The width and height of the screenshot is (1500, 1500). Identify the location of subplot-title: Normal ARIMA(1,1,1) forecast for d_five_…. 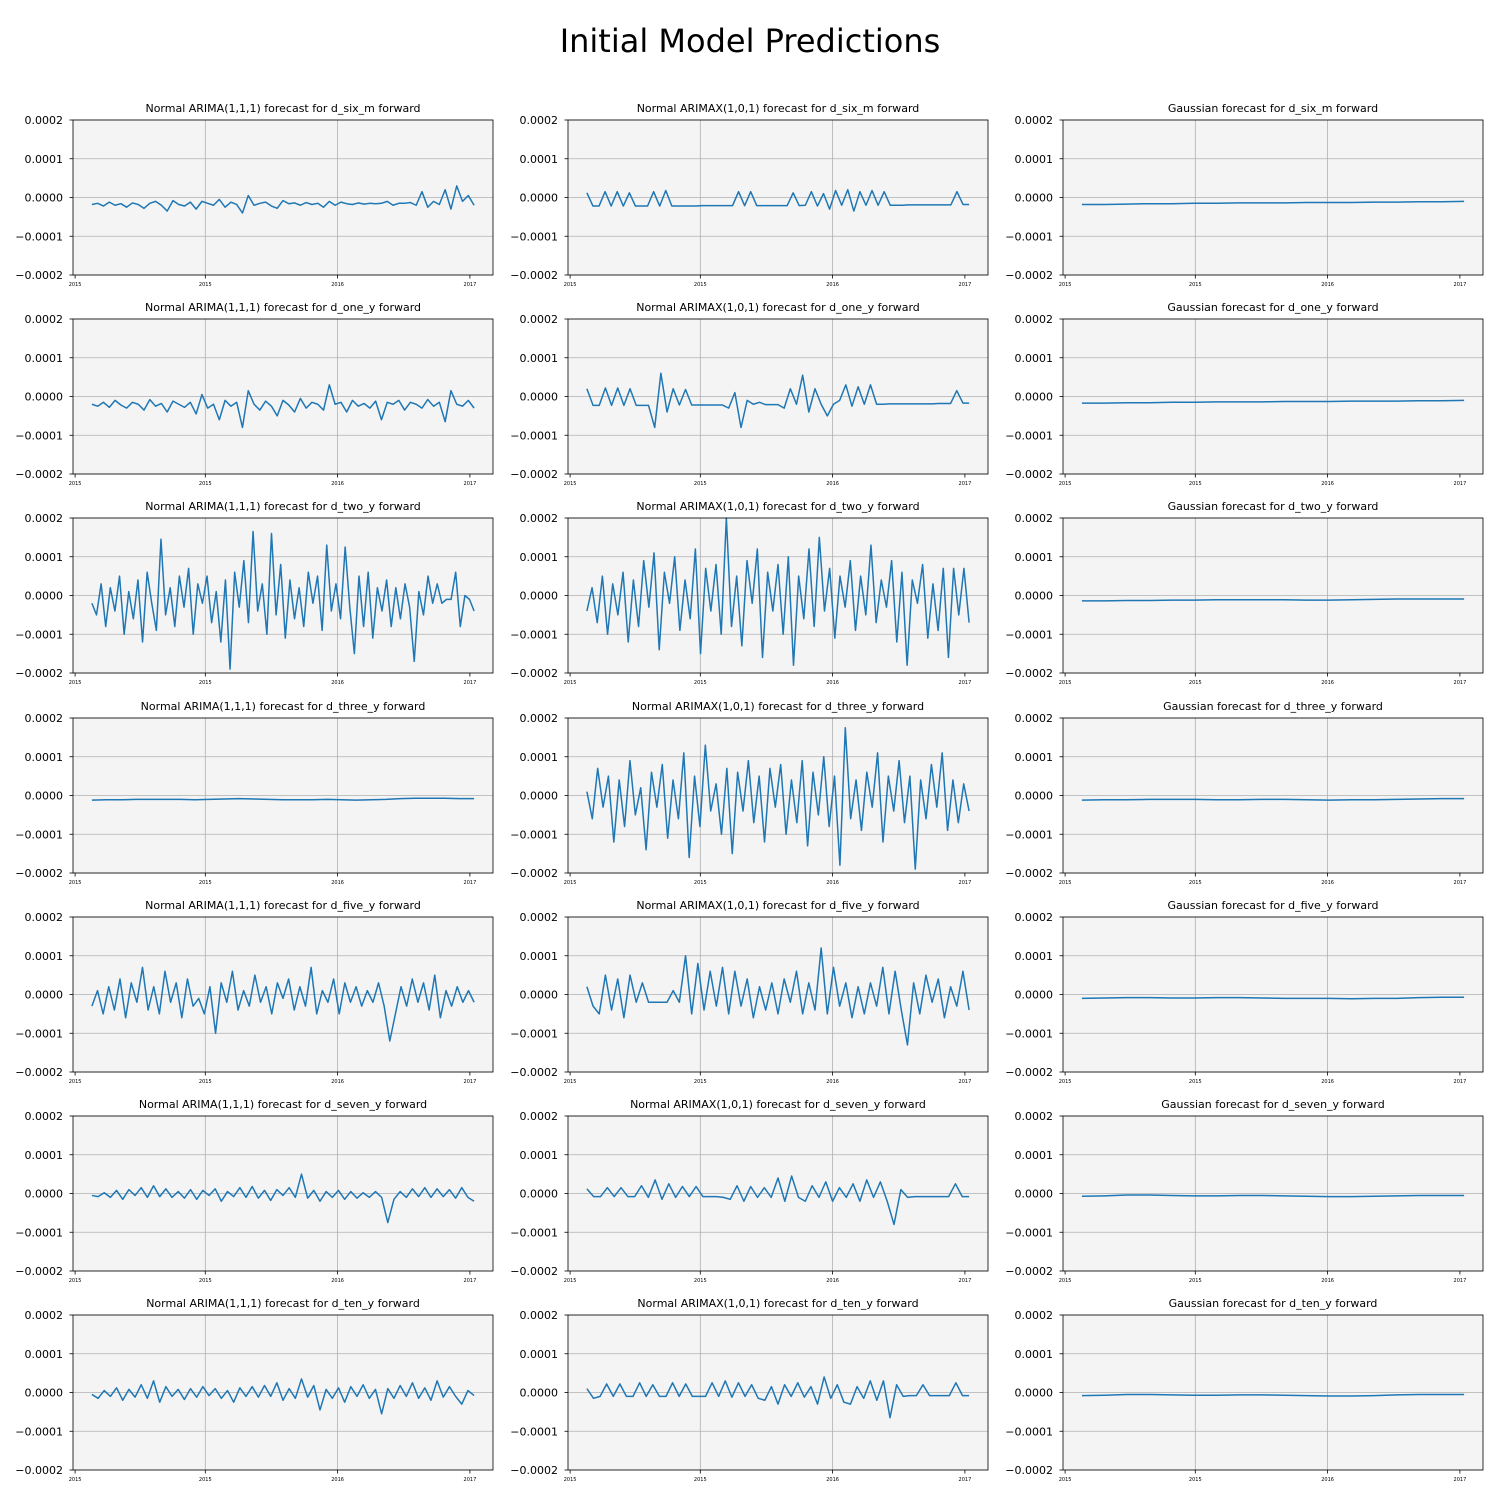
(283, 905).